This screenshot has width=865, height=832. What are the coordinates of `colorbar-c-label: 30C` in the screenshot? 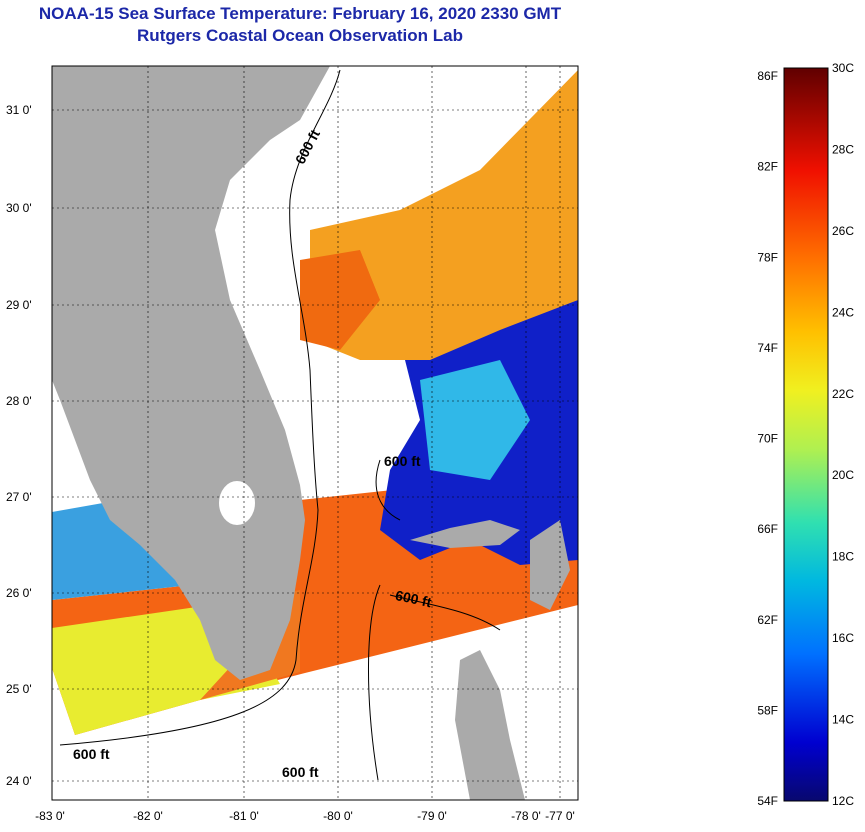 It's located at (843, 68).